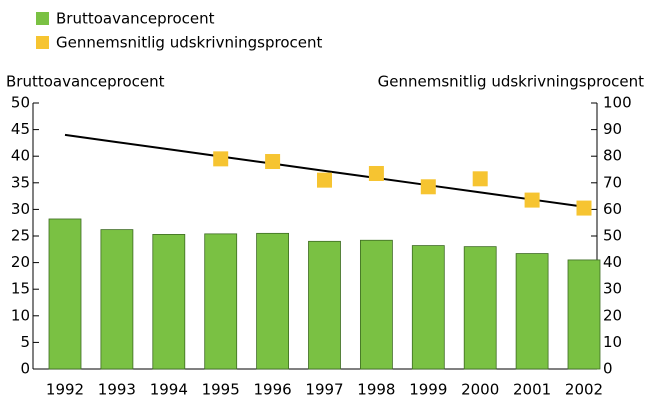  Describe the element at coordinates (612, 156) in the screenshot. I see `y2-tick-label: 80` at that location.